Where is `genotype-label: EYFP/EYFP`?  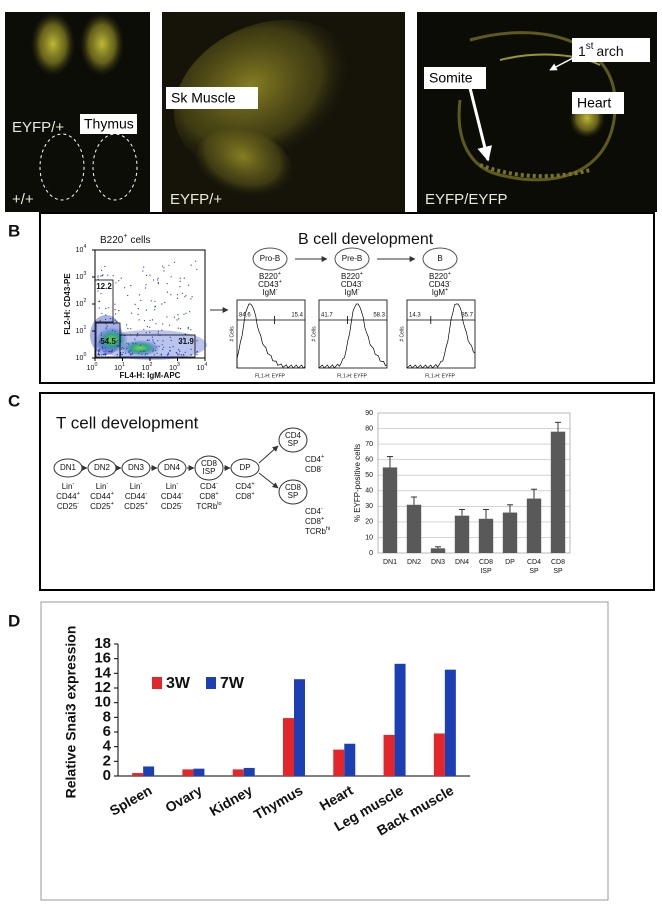
genotype-label: EYFP/EYFP is located at coordinates (466, 199).